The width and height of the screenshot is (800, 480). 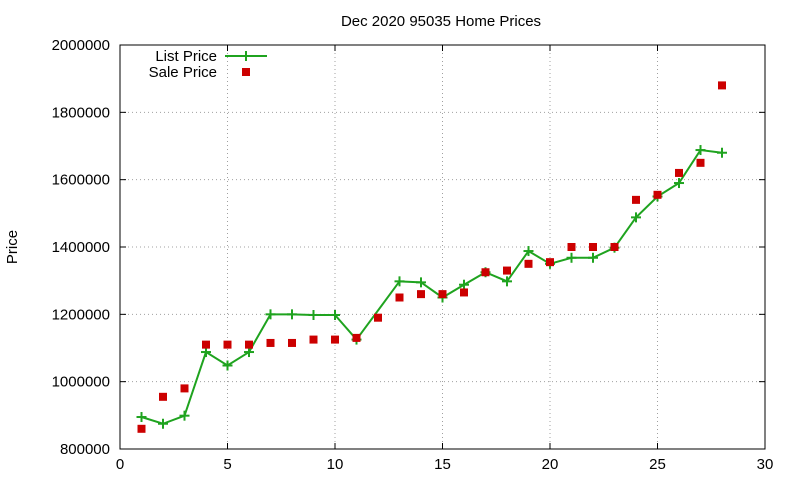 I want to click on y-tick-label: 1000000, so click(x=81, y=382).